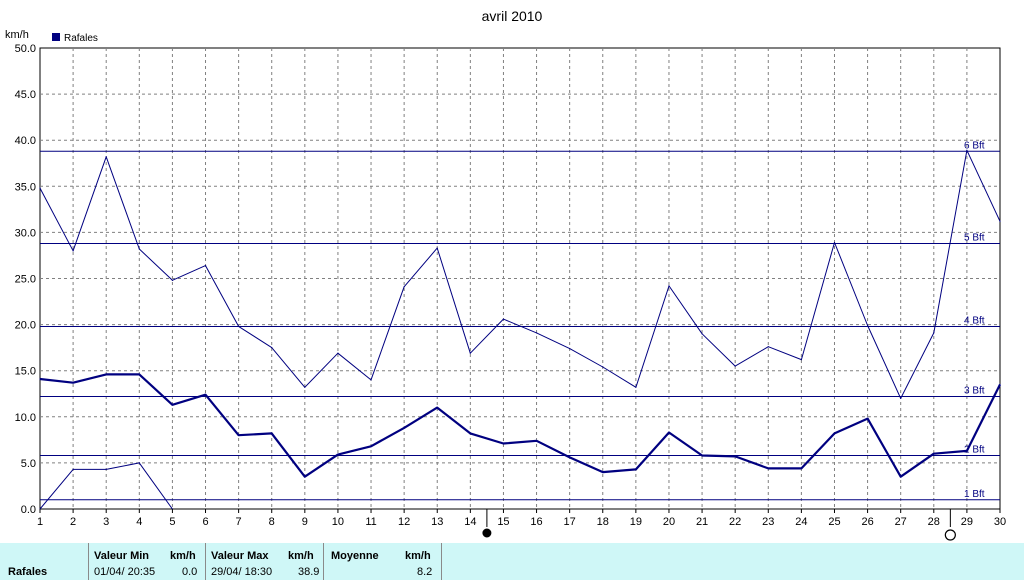 The image size is (1024, 580). What do you see at coordinates (418, 556) in the screenshot?
I see `avg-unit: km/h` at bounding box center [418, 556].